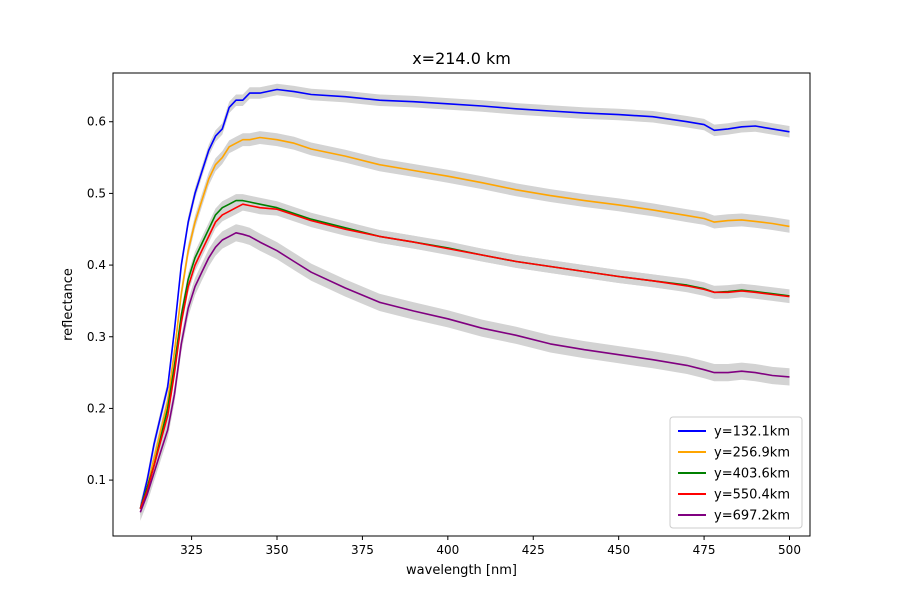 The height and width of the screenshot is (600, 900). I want to click on x-tick-label: 400, so click(447, 550).